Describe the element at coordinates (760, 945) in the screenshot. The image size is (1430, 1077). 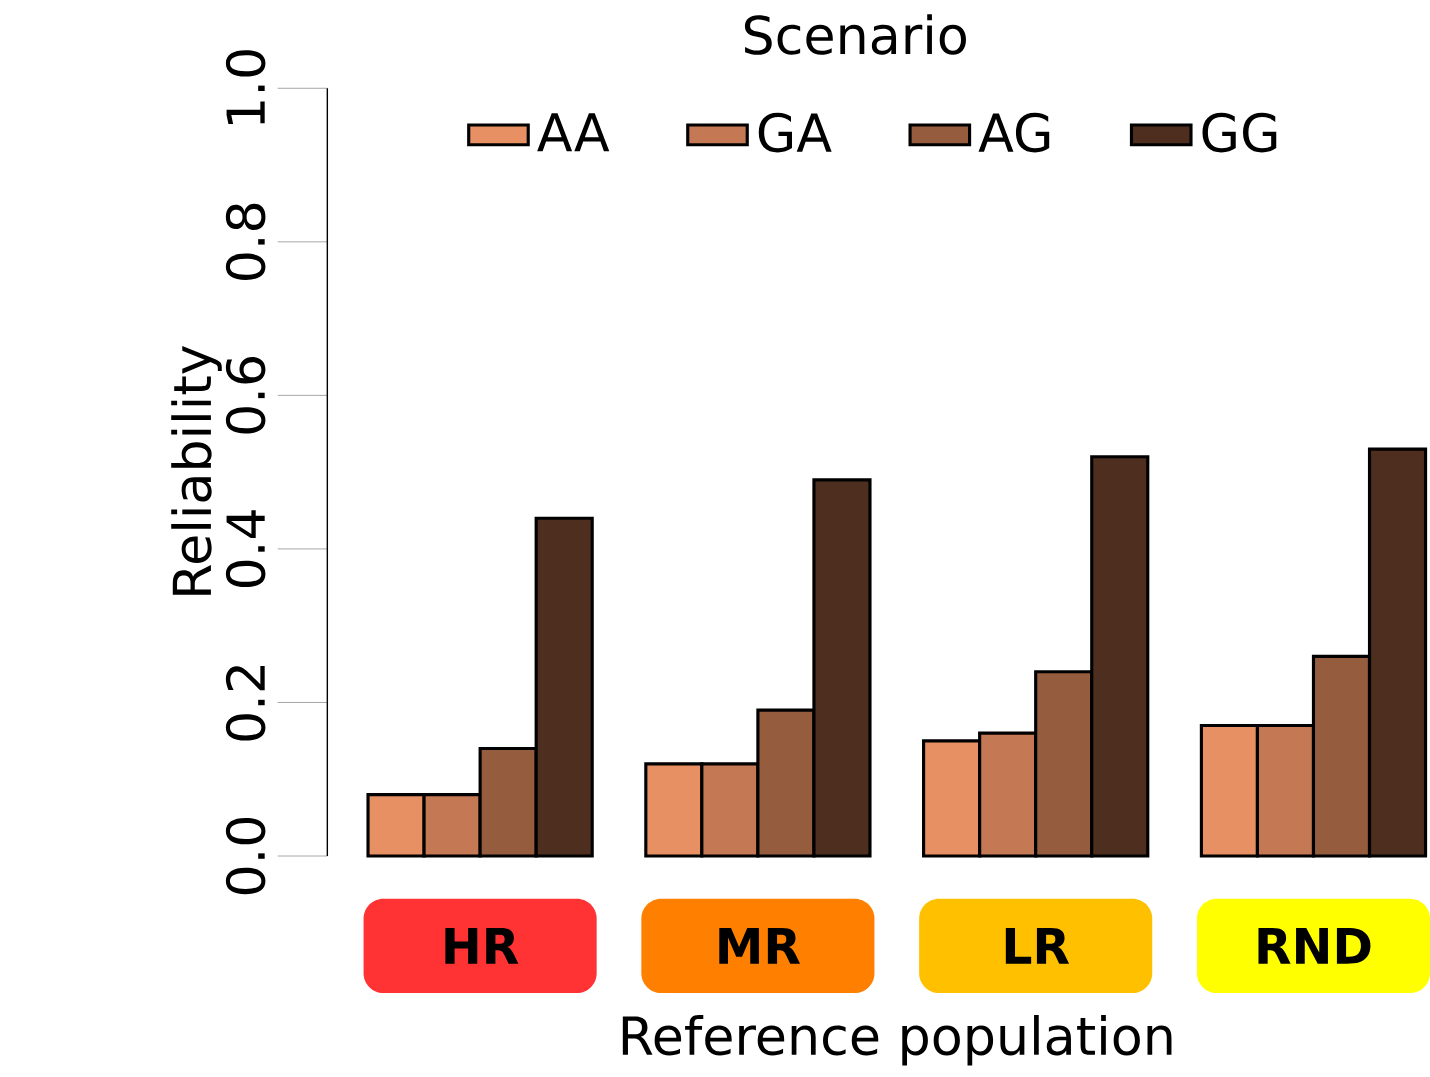
I see `x-tick-label: MR` at that location.